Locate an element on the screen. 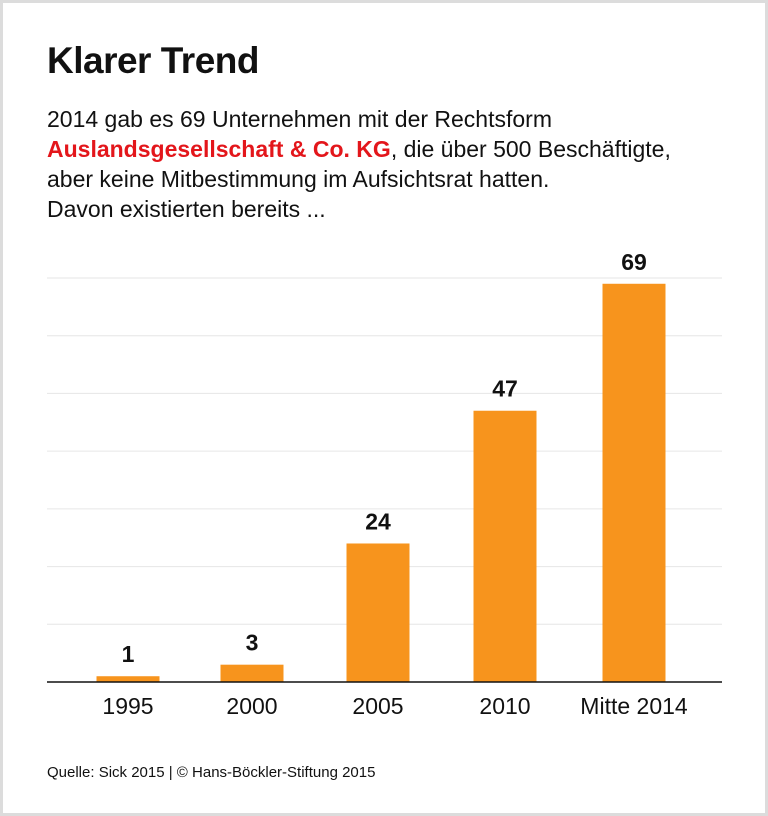 This screenshot has width=768, height=816. bar-2000 is located at coordinates (252, 673).